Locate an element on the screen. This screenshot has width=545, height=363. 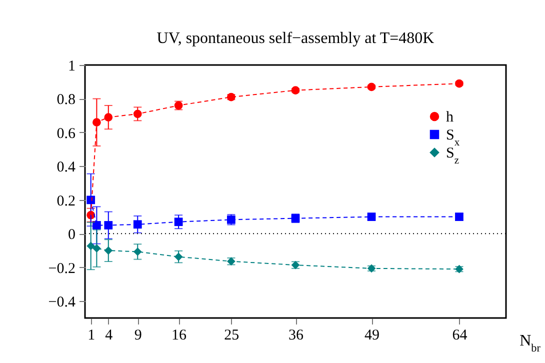
y-tick-label: 0.2 is located at coordinates (66, 201).